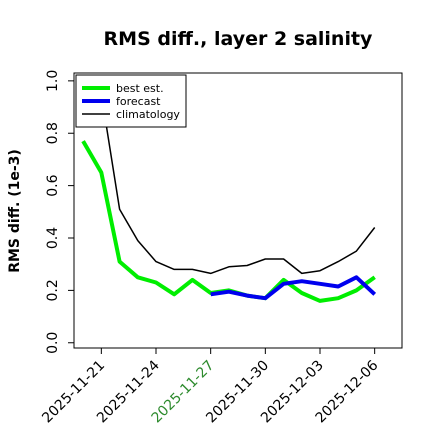 The height and width of the screenshot is (440, 440). Describe the element at coordinates (53, 343) in the screenshot. I see `y-tick-label: 0.0` at that location.